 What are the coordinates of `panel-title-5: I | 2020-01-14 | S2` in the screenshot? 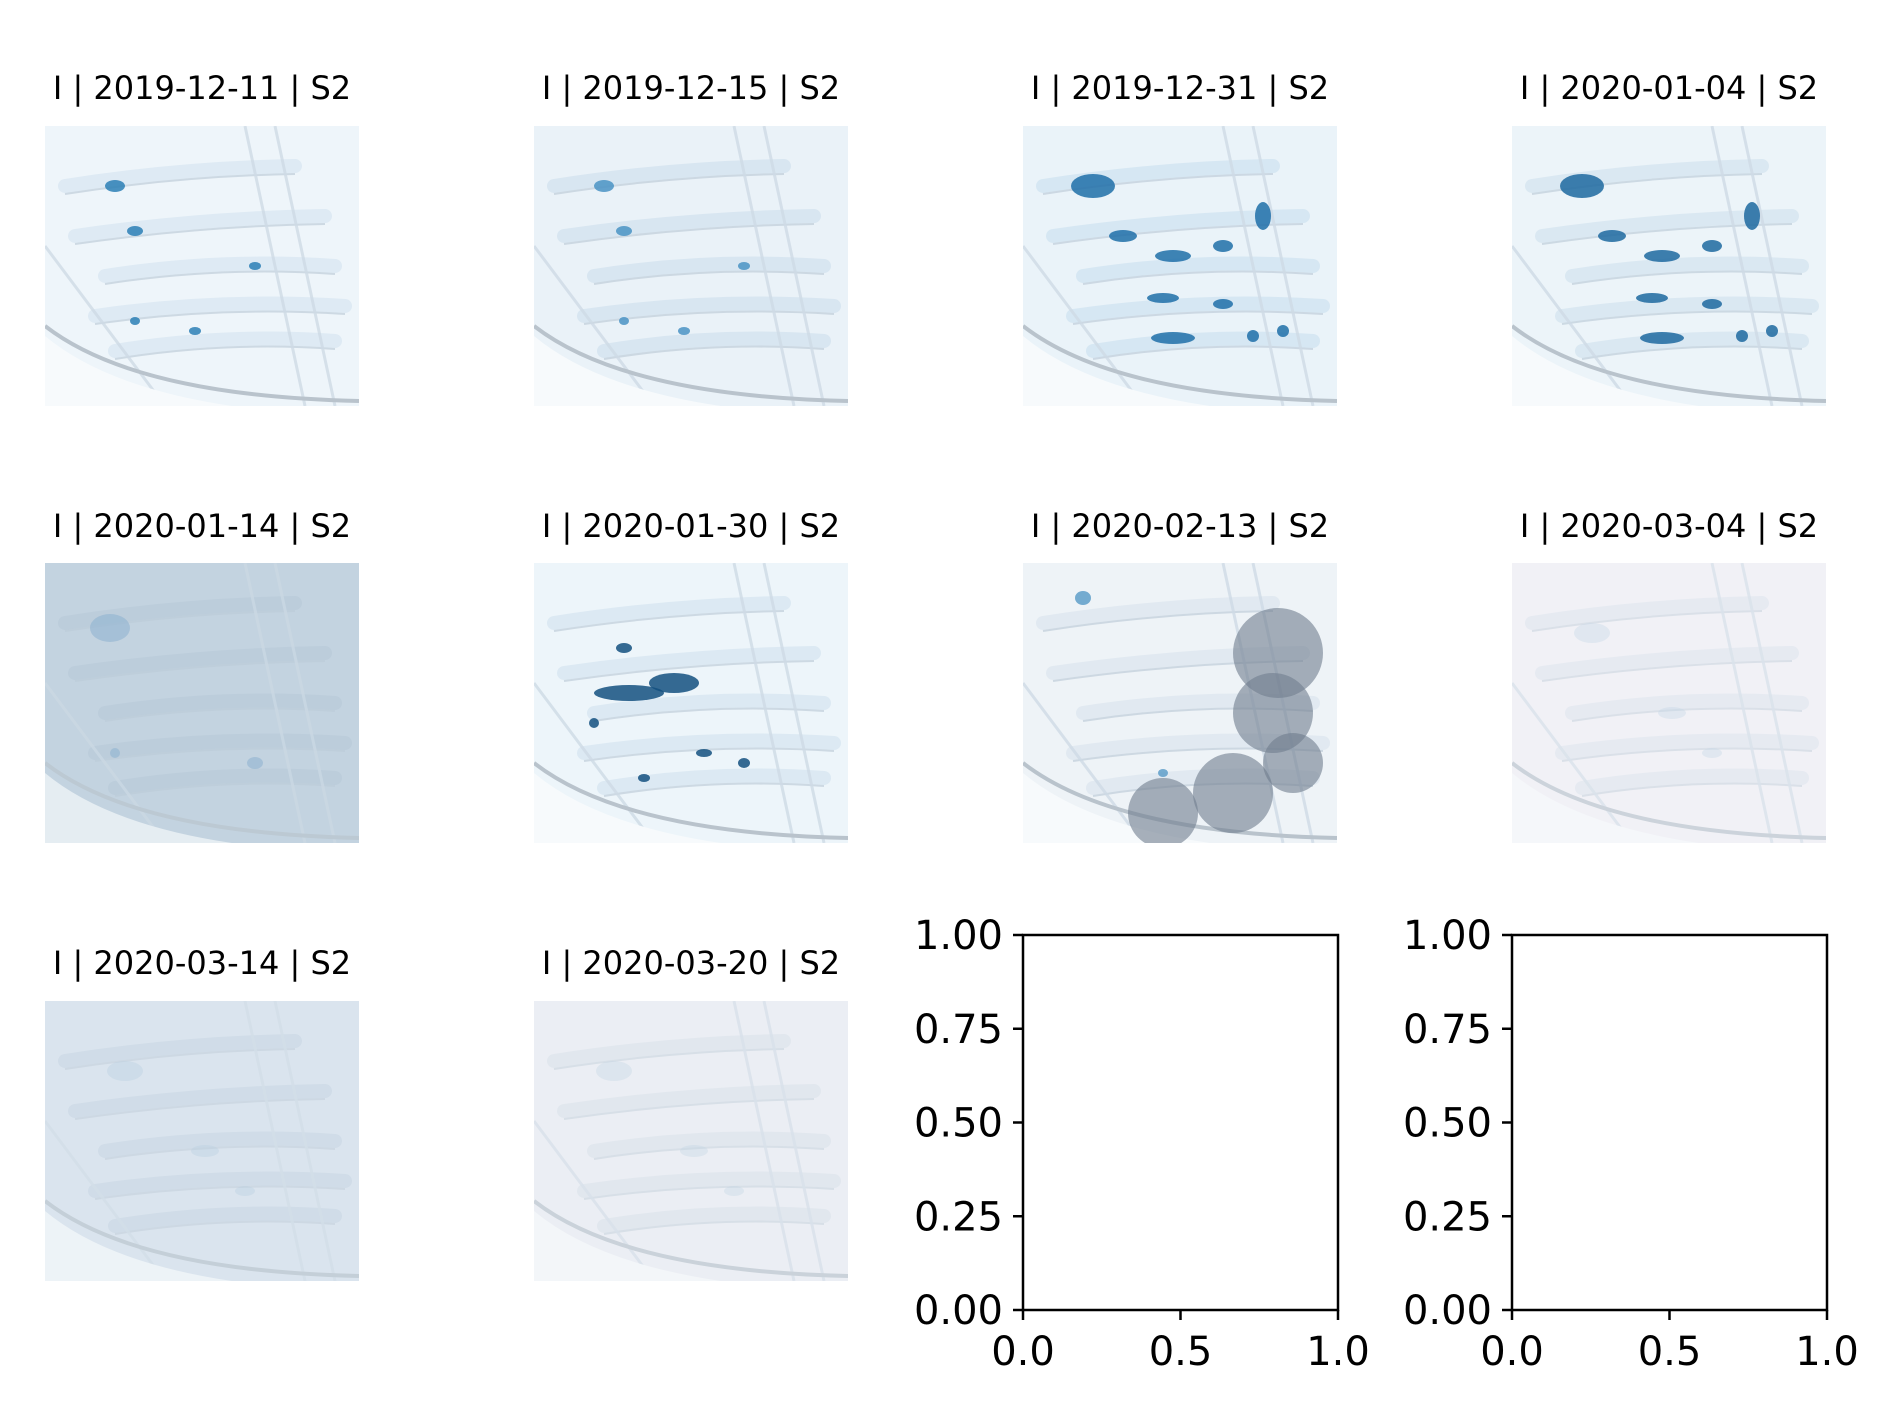 It's located at (202, 526).